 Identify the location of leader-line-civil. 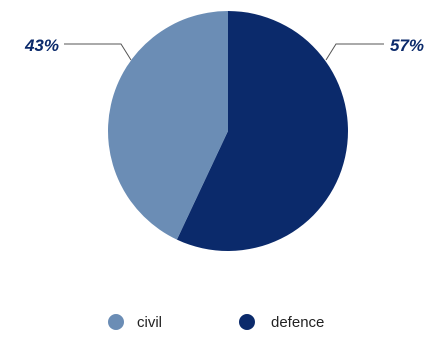
(98, 52).